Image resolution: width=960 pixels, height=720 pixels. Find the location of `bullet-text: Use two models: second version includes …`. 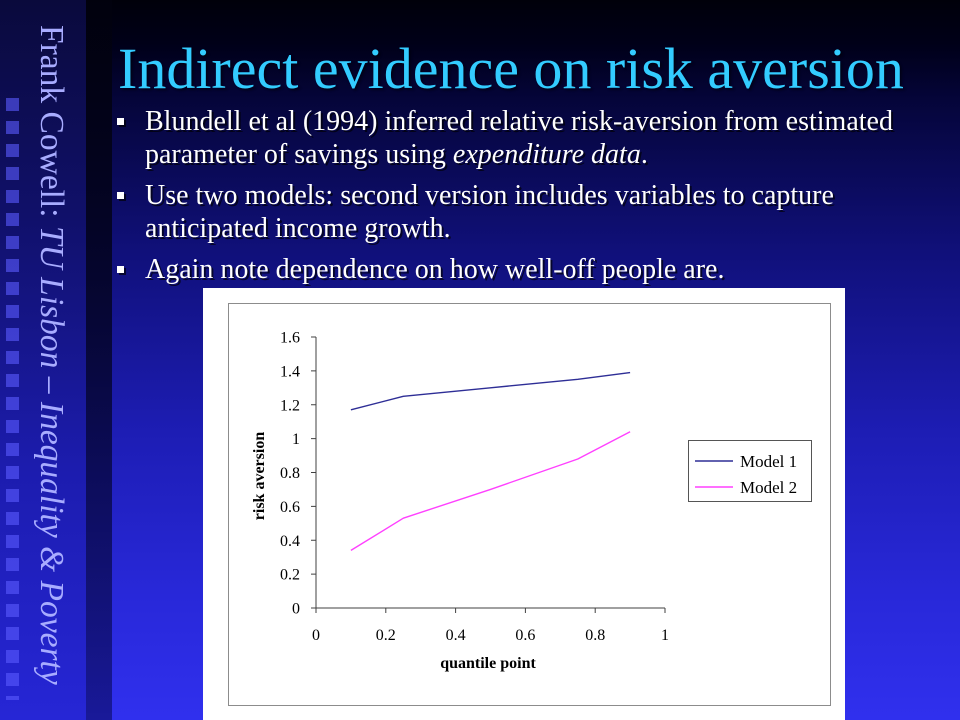

bullet-text: Use two models: second version includes … is located at coordinates (489, 212).